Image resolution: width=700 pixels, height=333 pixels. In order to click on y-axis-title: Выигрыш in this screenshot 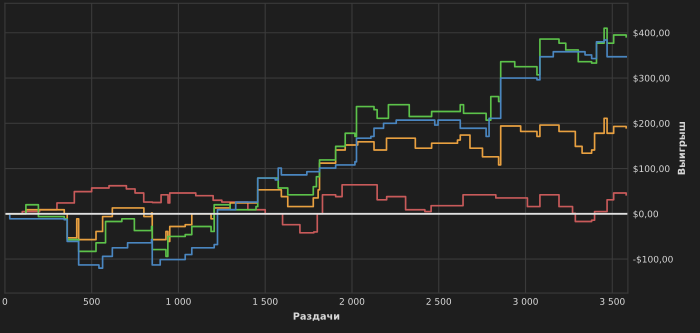, I will do `click(682, 148)`.